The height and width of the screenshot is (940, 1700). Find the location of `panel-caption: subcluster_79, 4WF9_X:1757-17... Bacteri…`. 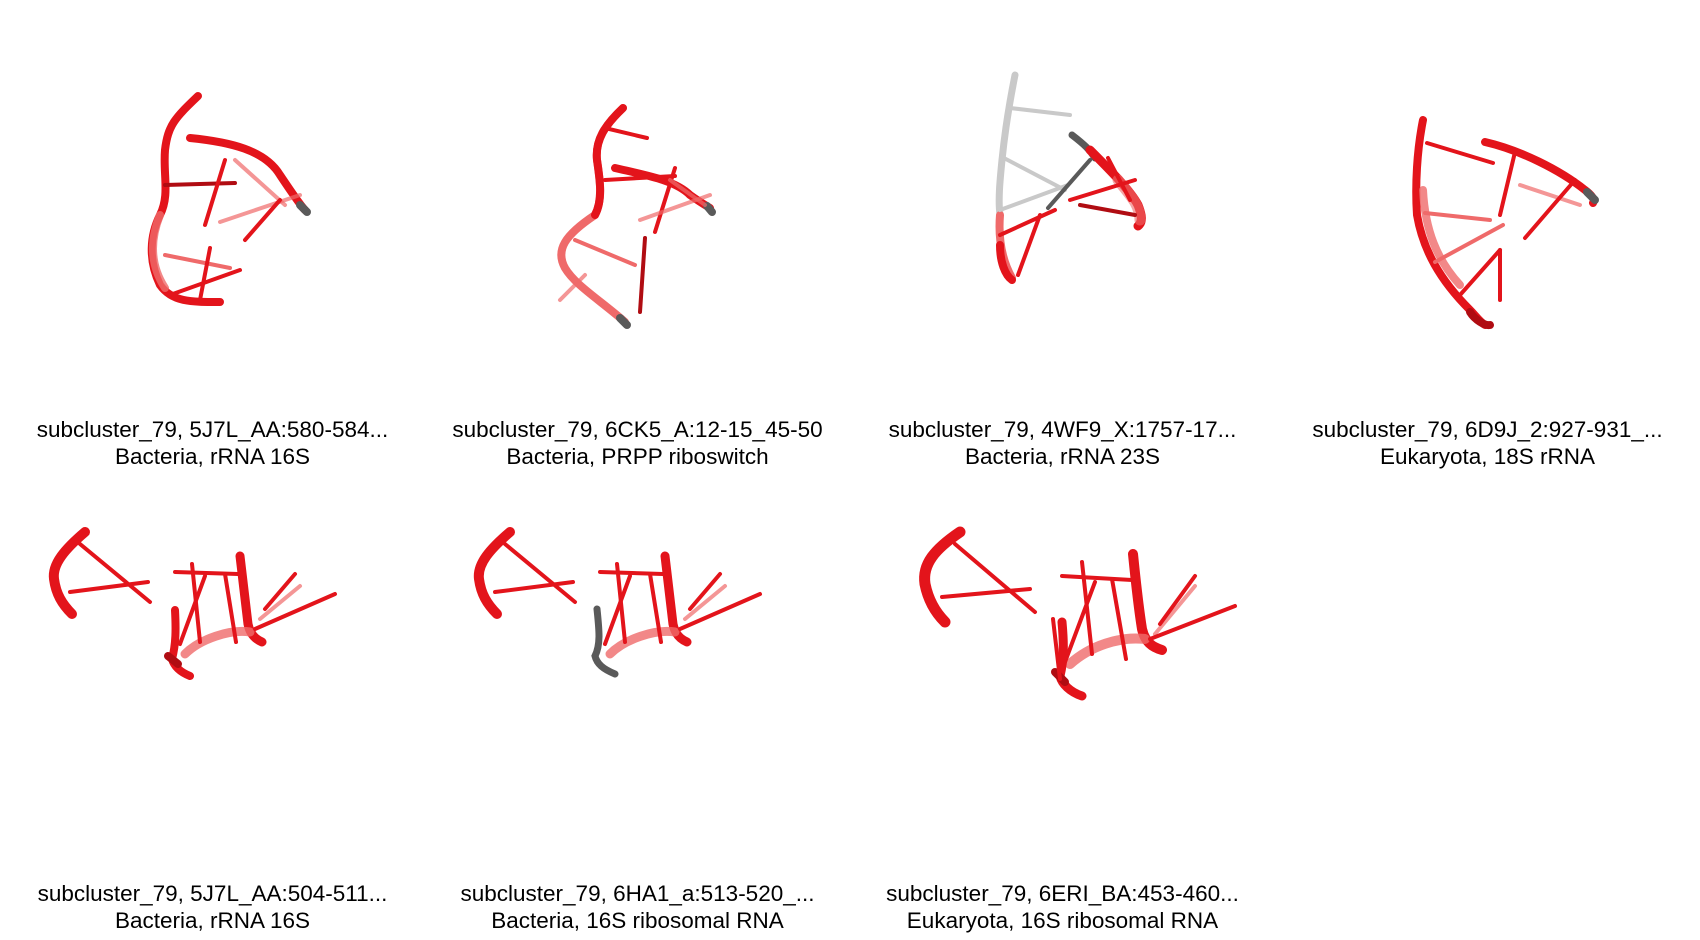

panel-caption: subcluster_79, 4WF9_X:1757-17... Bacteri… is located at coordinates (1062, 443).